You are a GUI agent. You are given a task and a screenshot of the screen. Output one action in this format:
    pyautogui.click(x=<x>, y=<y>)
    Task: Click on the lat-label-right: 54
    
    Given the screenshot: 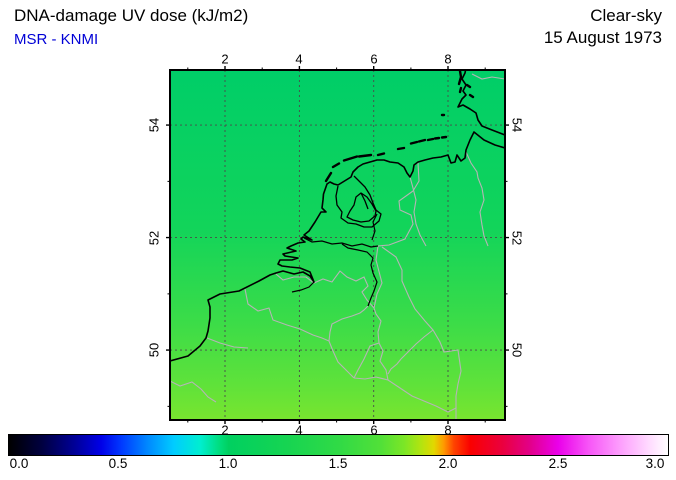 What is the action you would take?
    pyautogui.click(x=517, y=125)
    